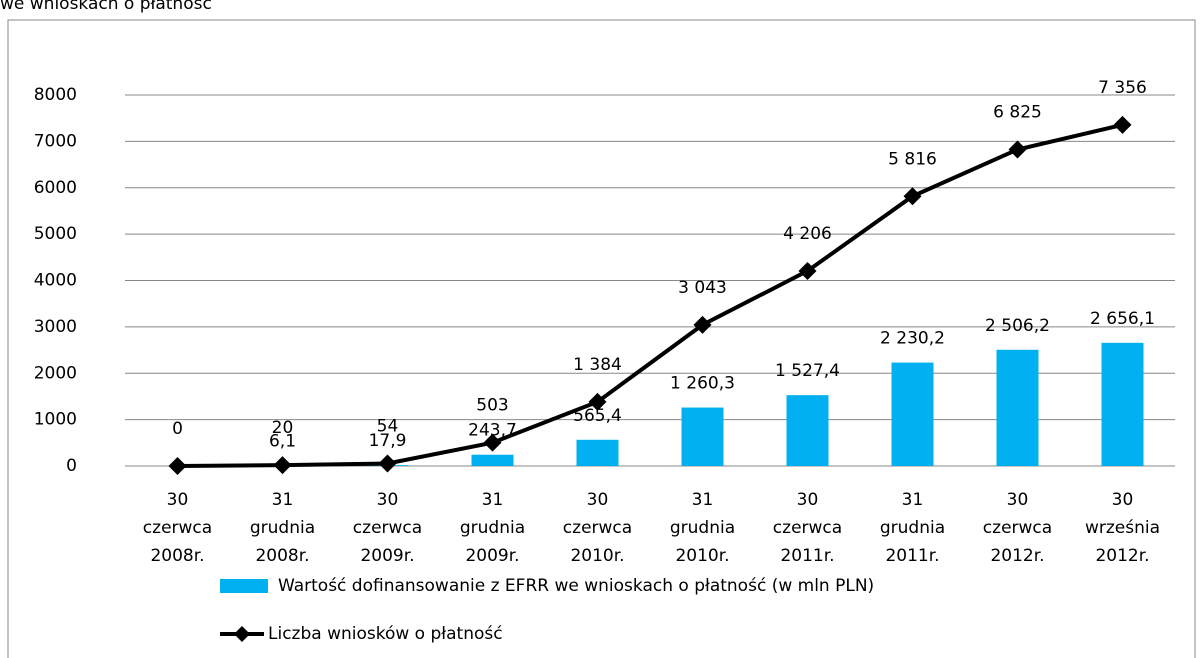  I want to click on legend-marker, so click(242, 634).